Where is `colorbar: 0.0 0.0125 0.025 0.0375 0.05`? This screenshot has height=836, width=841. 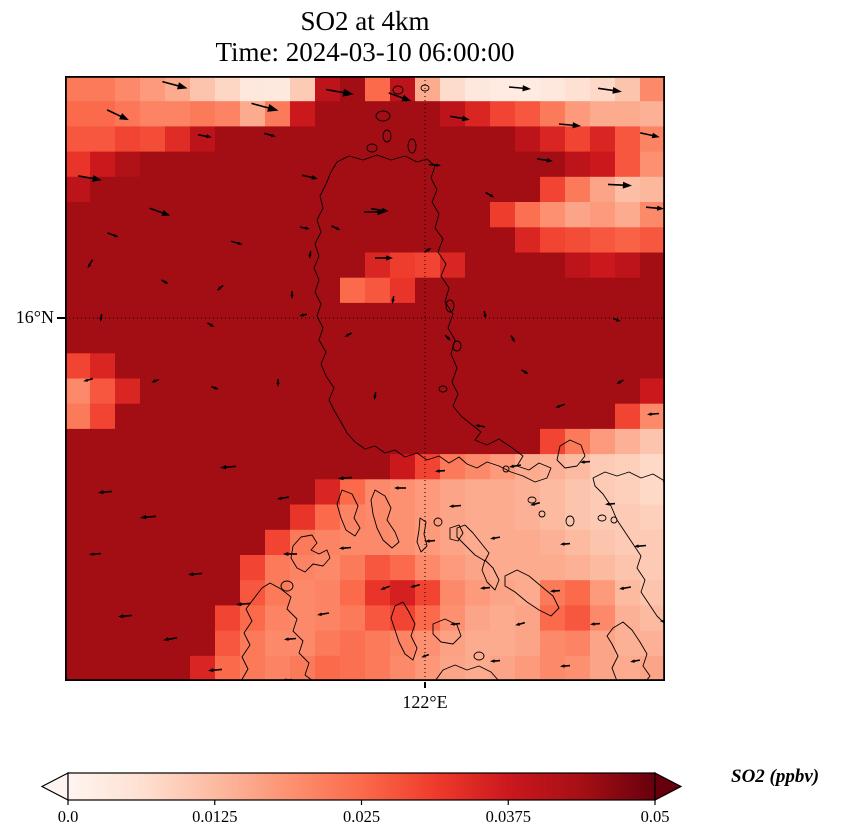 colorbar: 0.0 0.0125 0.025 0.0375 0.05 is located at coordinates (370, 798).